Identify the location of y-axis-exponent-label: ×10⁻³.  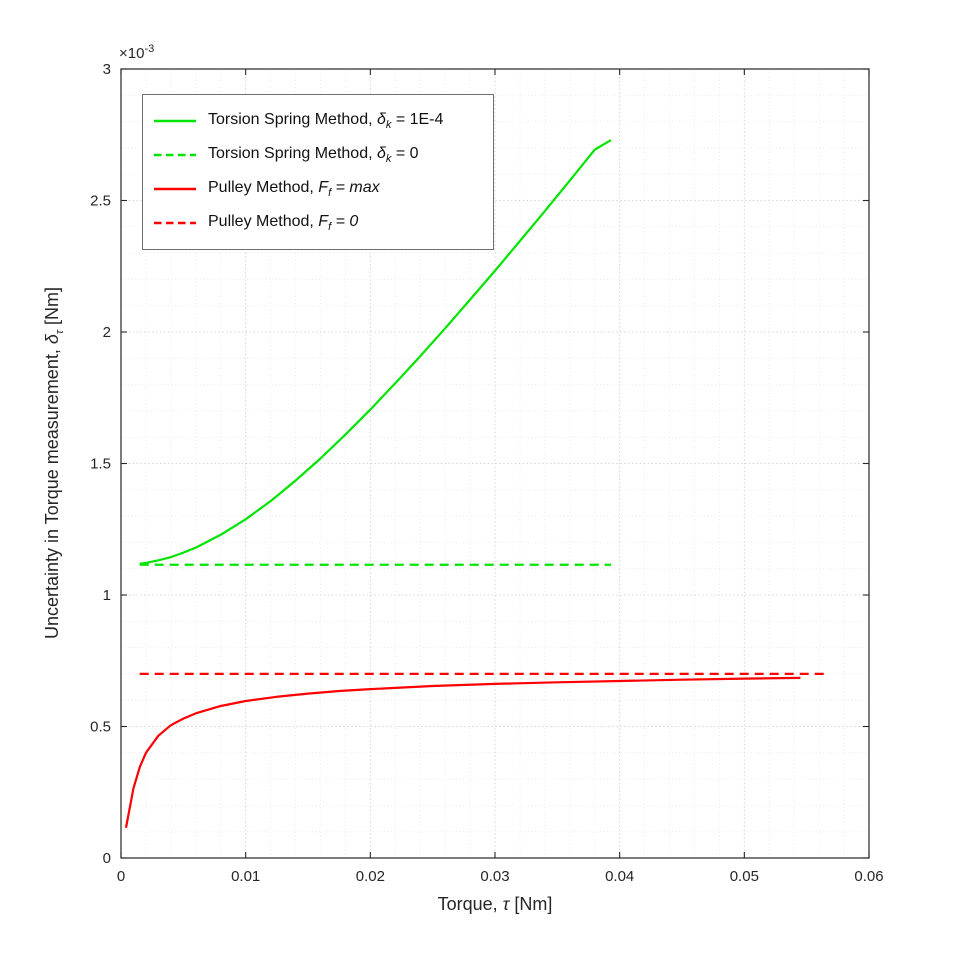
(137, 52).